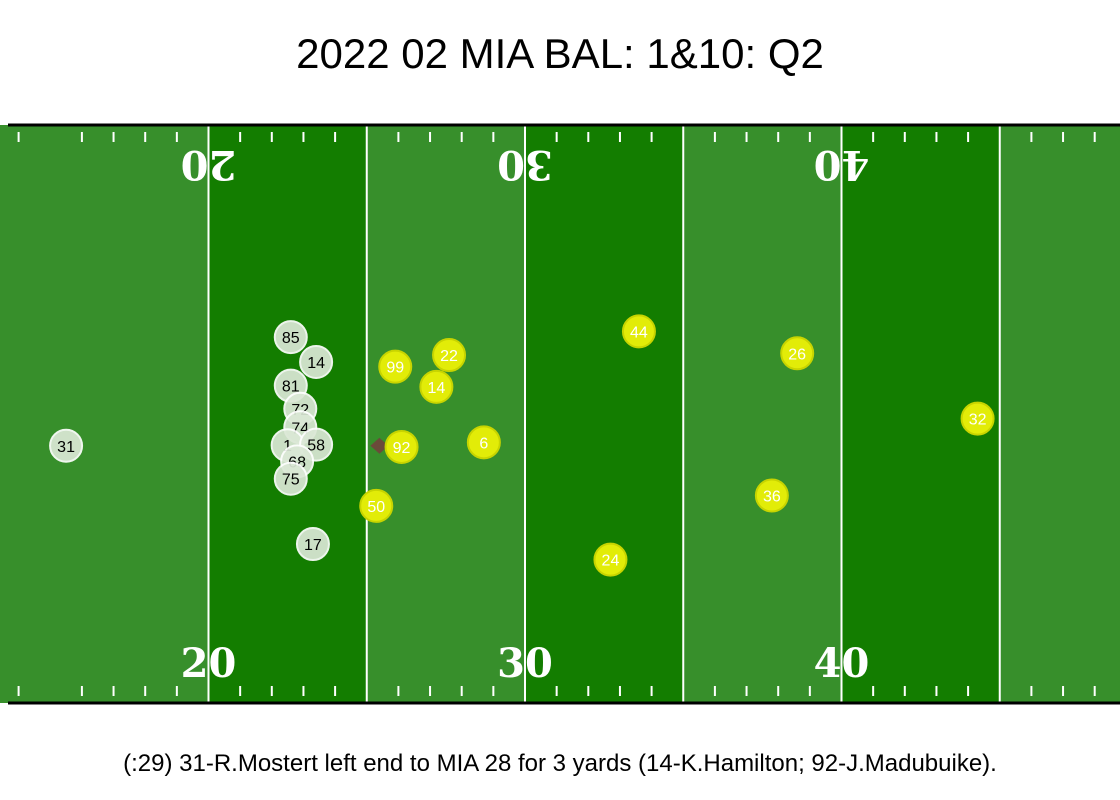 This screenshot has height=800, width=1120. I want to click on defense-player-92: 92, so click(401, 446).